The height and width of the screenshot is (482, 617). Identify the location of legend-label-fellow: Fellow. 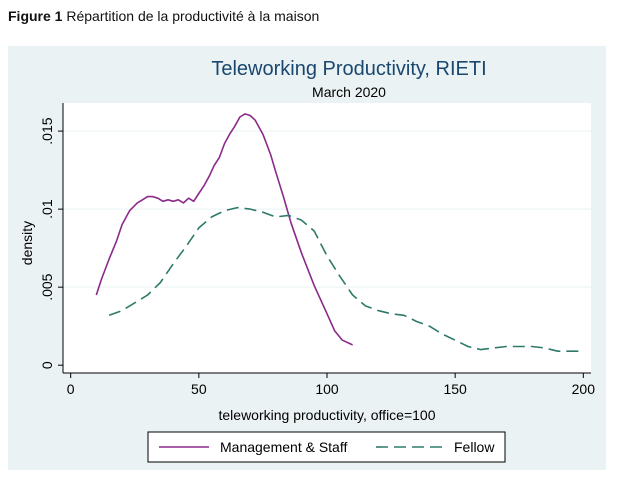
(474, 447).